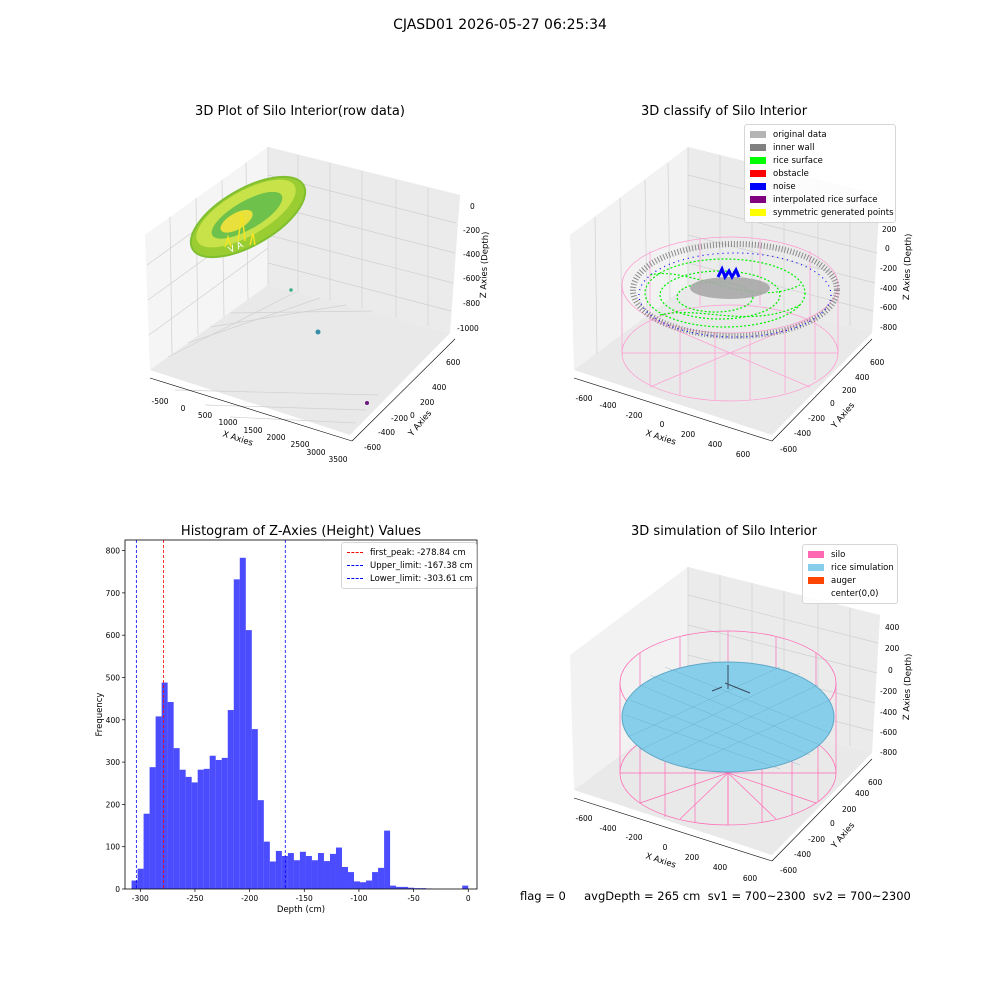  I want to click on simulation-z-tick: -800, so click(888, 752).